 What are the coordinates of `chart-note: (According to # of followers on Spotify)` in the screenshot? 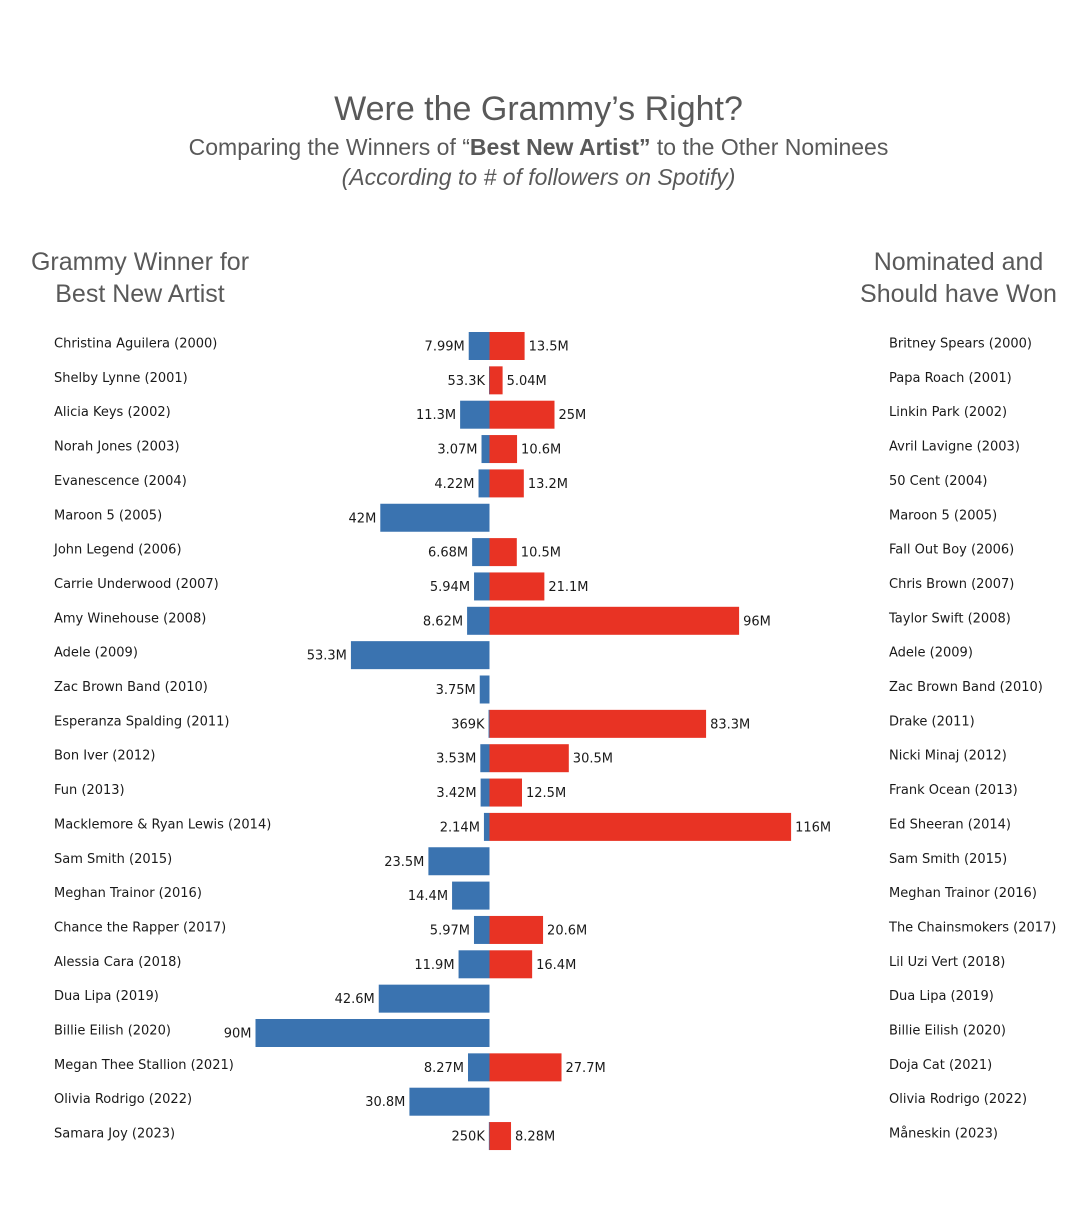 It's located at (538, 177).